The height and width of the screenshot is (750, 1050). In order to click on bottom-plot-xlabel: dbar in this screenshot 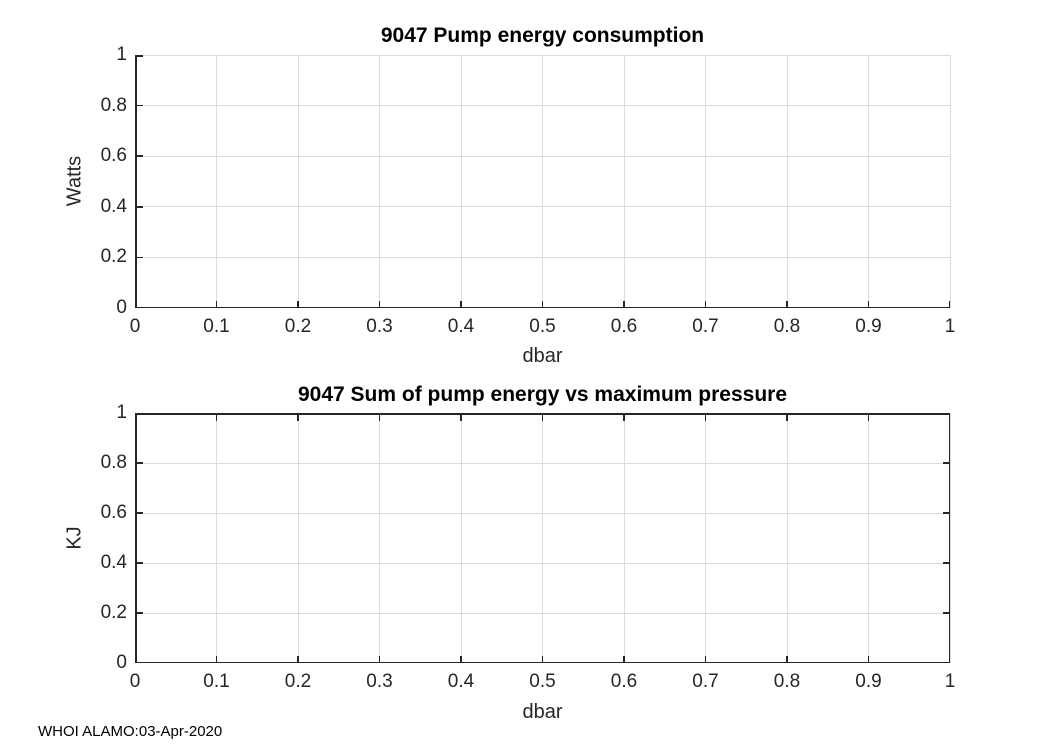, I will do `click(542, 712)`.